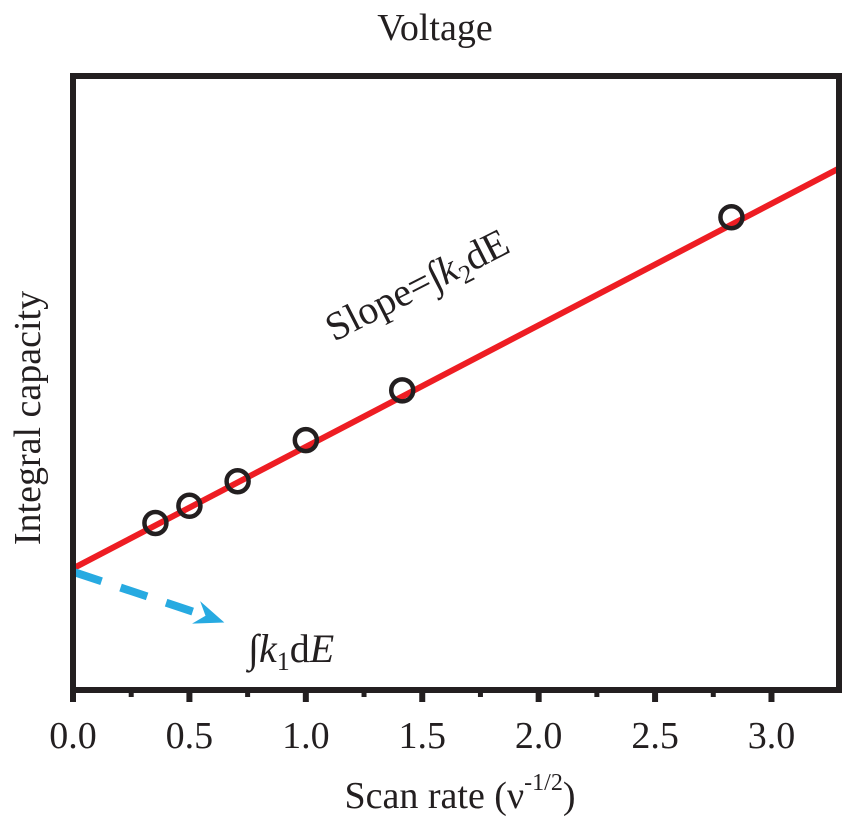  What do you see at coordinates (283, 661) in the screenshot?
I see `intercept-annotation-sub: 1` at bounding box center [283, 661].